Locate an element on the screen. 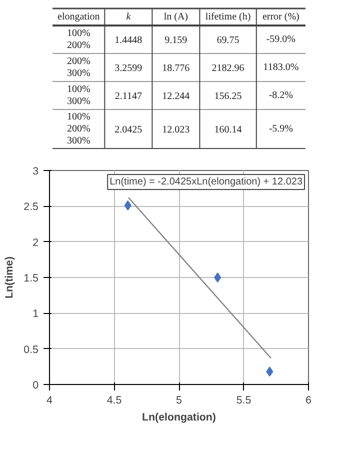 This screenshot has width=338, height=459. y-tick-label: 0 is located at coordinates (35, 386).